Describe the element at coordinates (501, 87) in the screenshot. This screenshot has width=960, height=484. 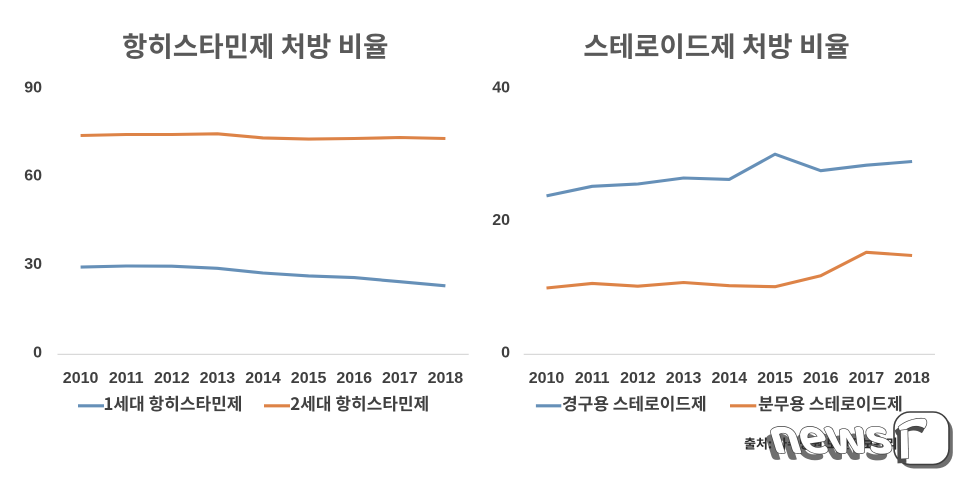
I see `svg-text: 40` at that location.